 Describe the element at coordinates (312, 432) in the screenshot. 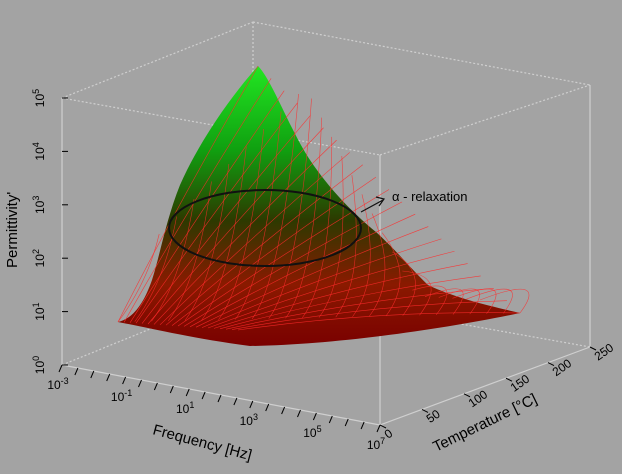

I see `x-tick-label: 10⁵` at that location.